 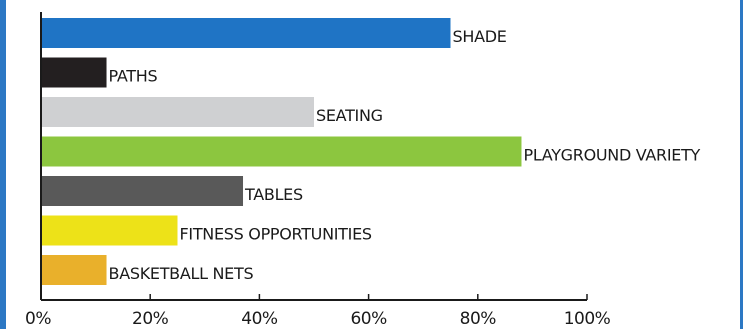 What do you see at coordinates (181, 273) in the screenshot?
I see `bar-label-basketball-nets: BASKETBALL NETS` at bounding box center [181, 273].